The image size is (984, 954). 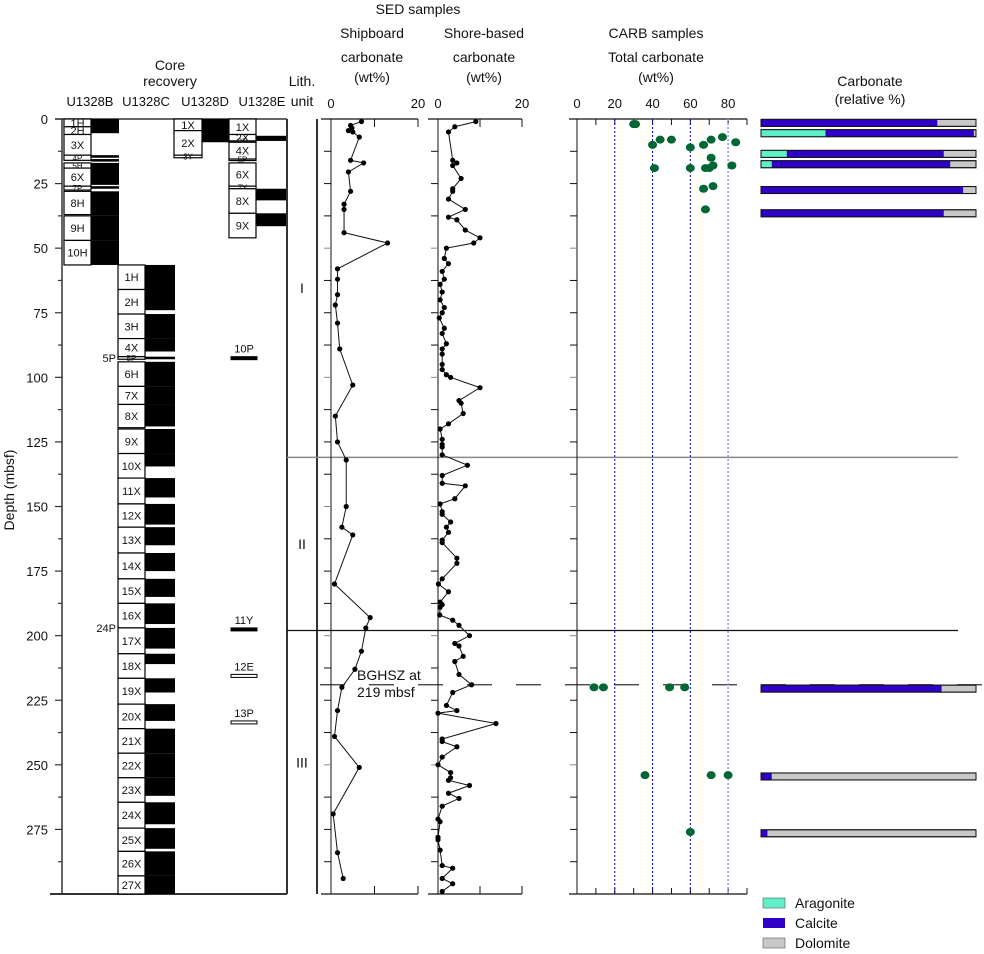 What do you see at coordinates (386, 692) in the screenshot?
I see `bghsz-label-2: 219 mbsf` at bounding box center [386, 692].